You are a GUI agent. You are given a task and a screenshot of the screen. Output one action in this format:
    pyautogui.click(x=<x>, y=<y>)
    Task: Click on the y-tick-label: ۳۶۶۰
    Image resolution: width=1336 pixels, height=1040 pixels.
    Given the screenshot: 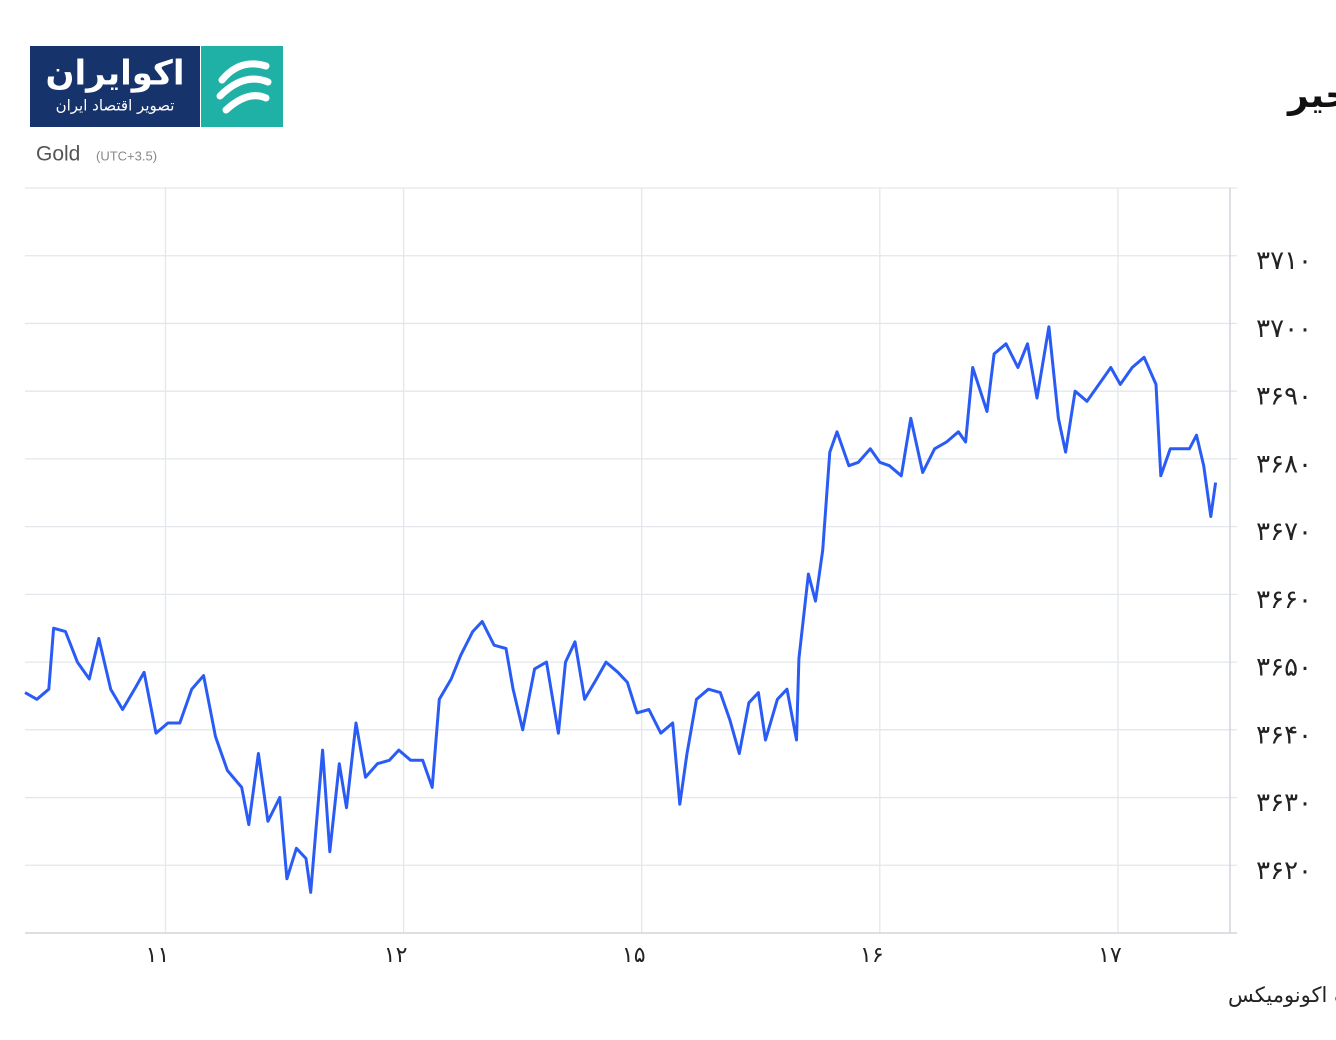 What is the action you would take?
    pyautogui.click(x=1284, y=600)
    